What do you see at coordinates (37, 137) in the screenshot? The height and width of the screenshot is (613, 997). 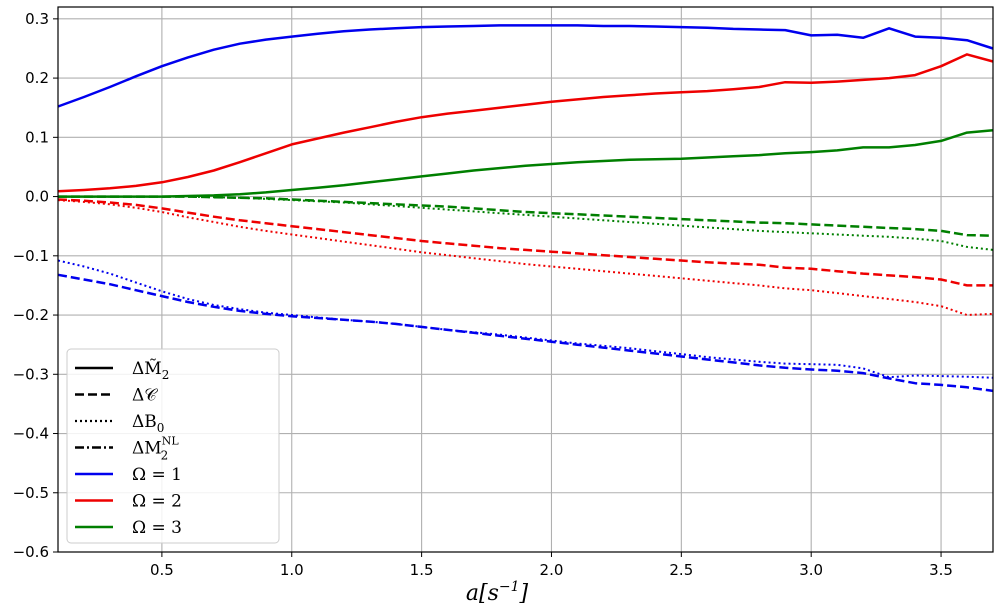 I see `y-tick-label-2: 0.1` at bounding box center [37, 137].